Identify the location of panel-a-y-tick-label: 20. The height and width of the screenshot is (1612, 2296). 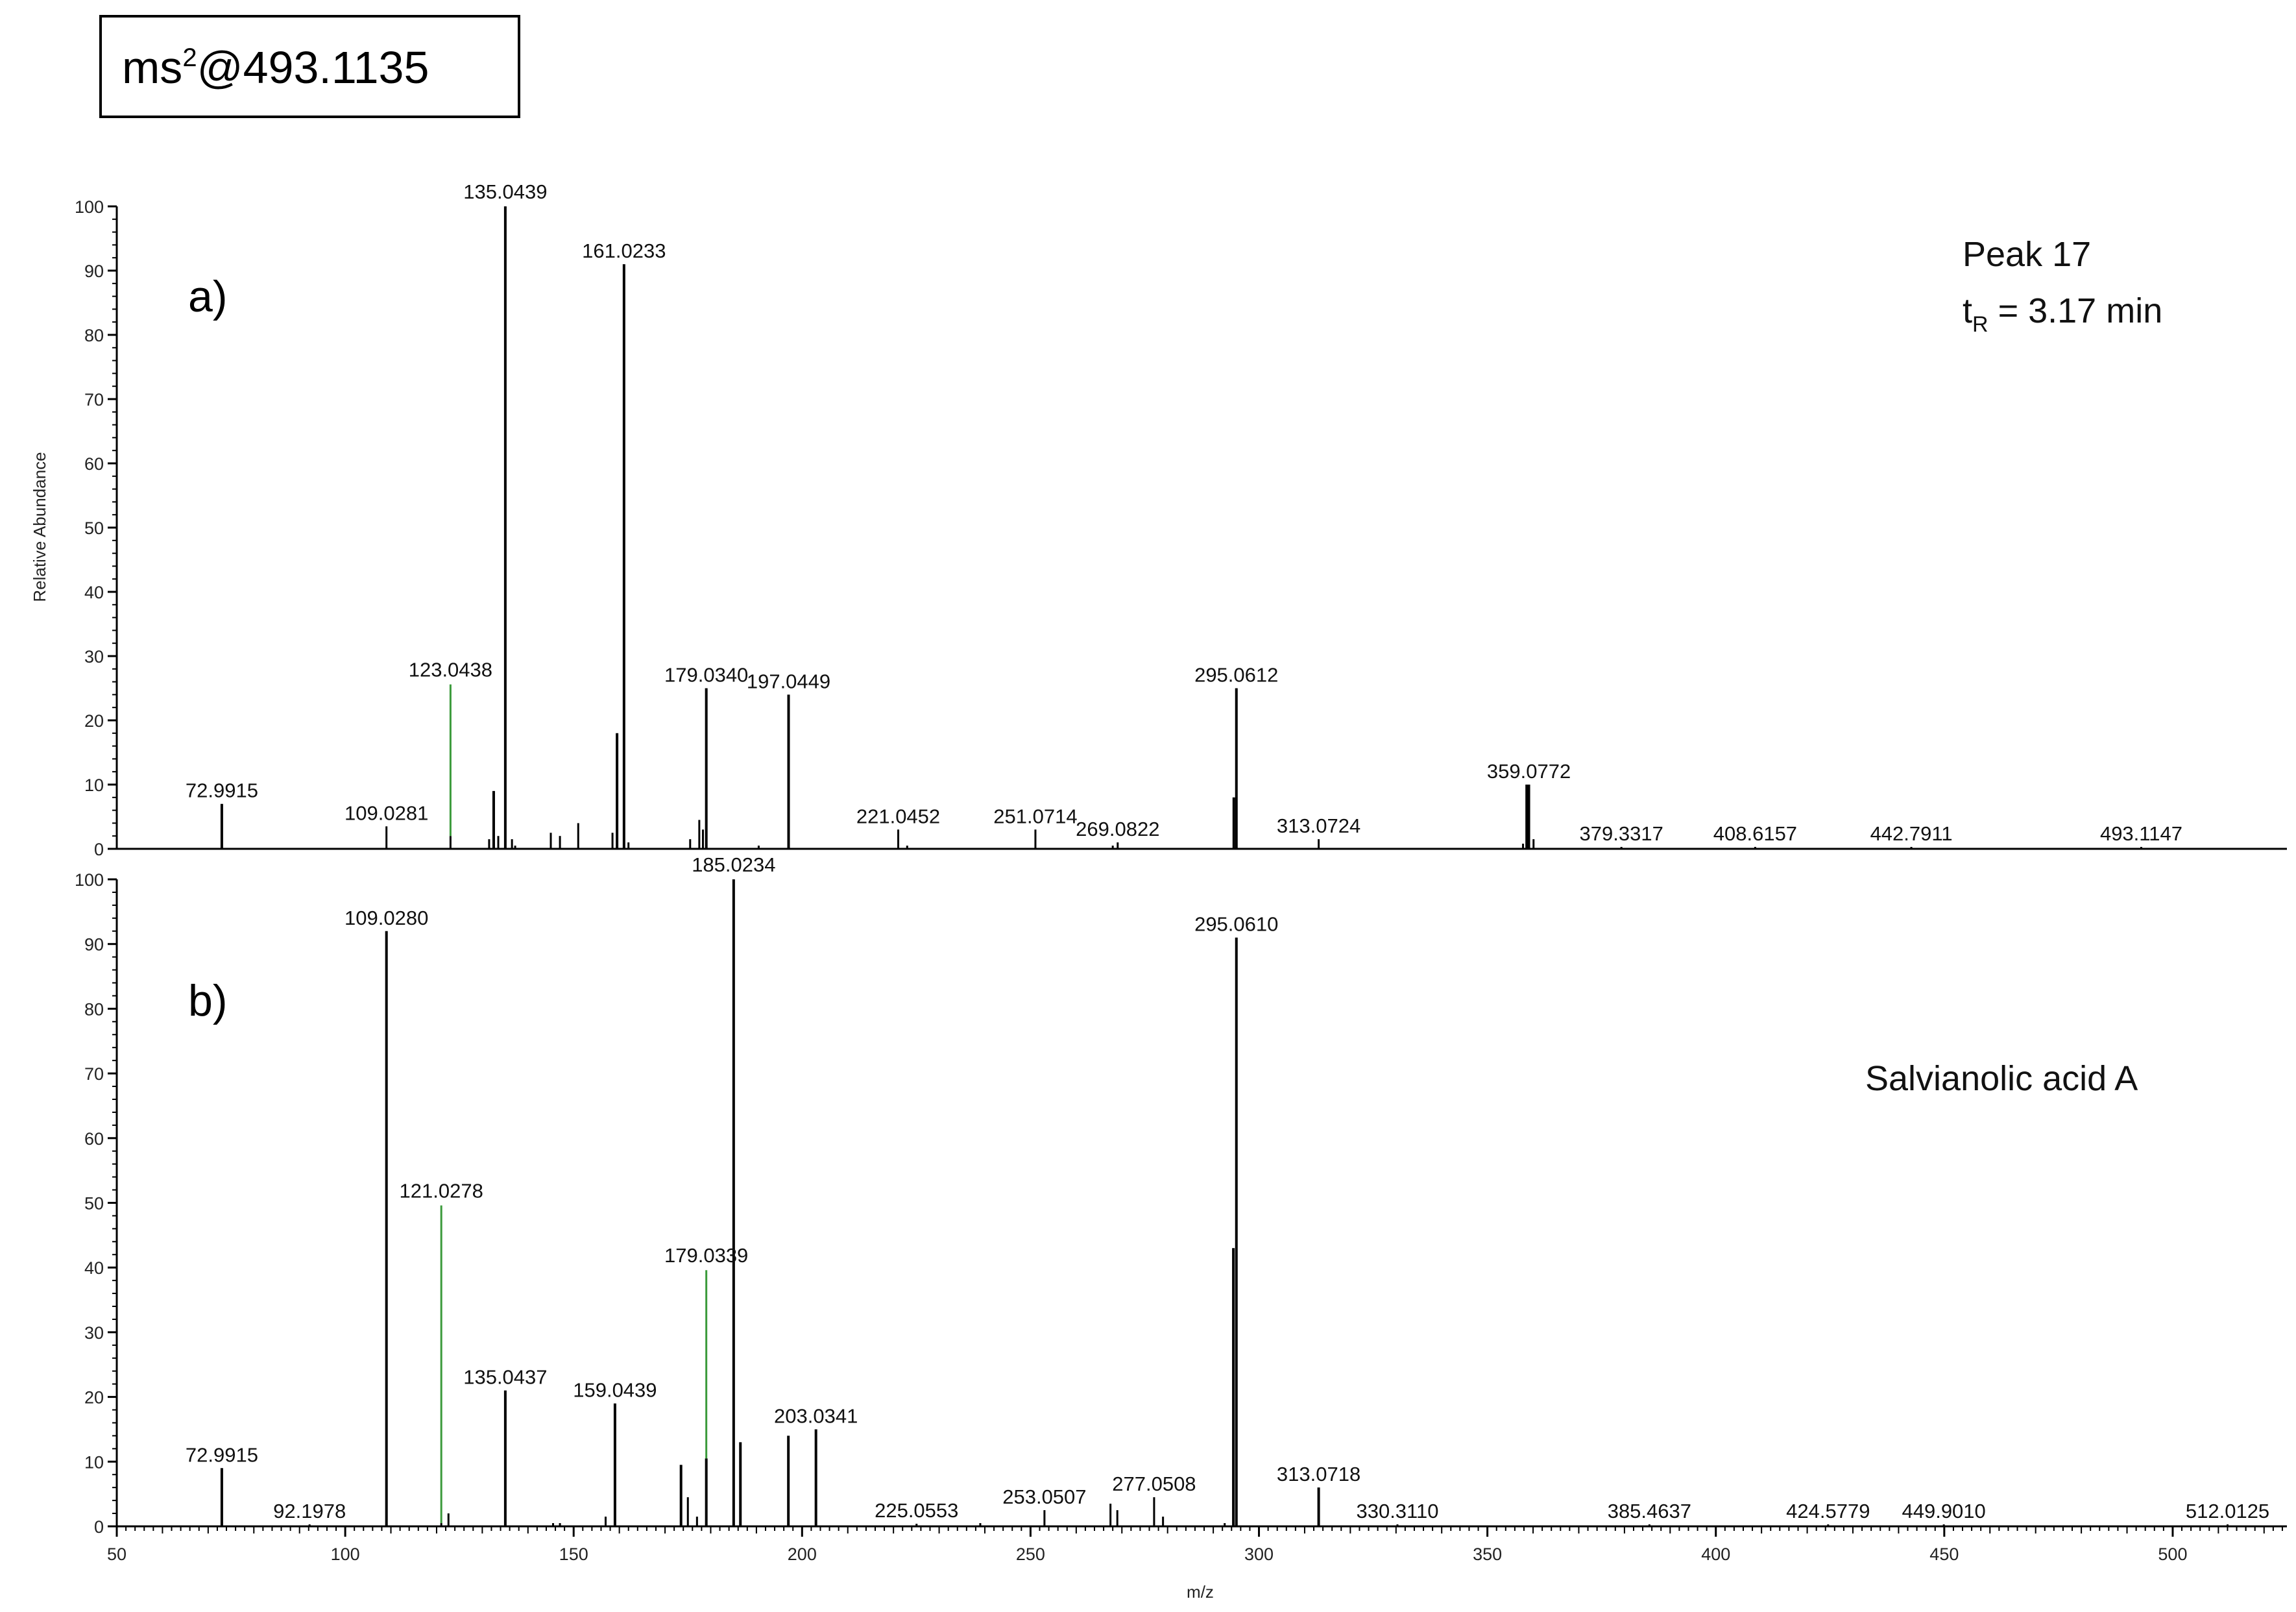
(94, 721).